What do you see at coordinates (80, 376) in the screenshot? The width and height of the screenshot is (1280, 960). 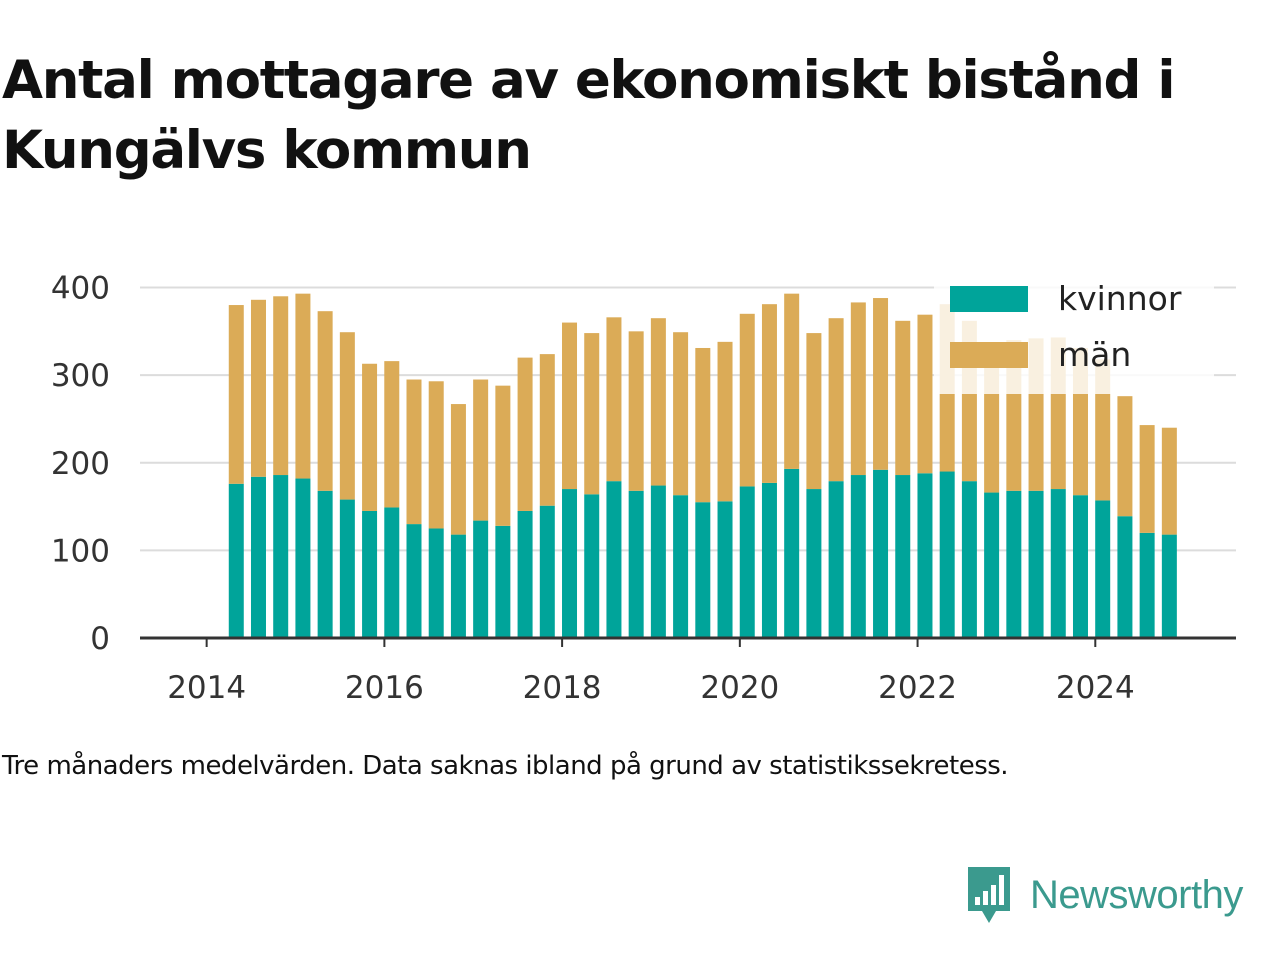 I see `y-tick-label: 300` at bounding box center [80, 376].